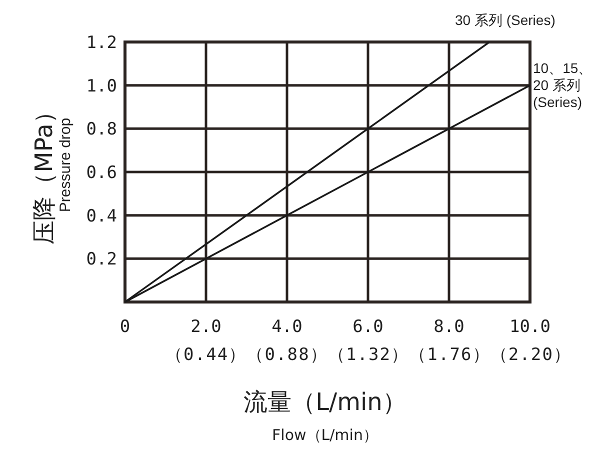 Image resolution: width=604 pixels, height=452 pixels. I want to click on y-tick-label: 1.0, so click(101, 86).